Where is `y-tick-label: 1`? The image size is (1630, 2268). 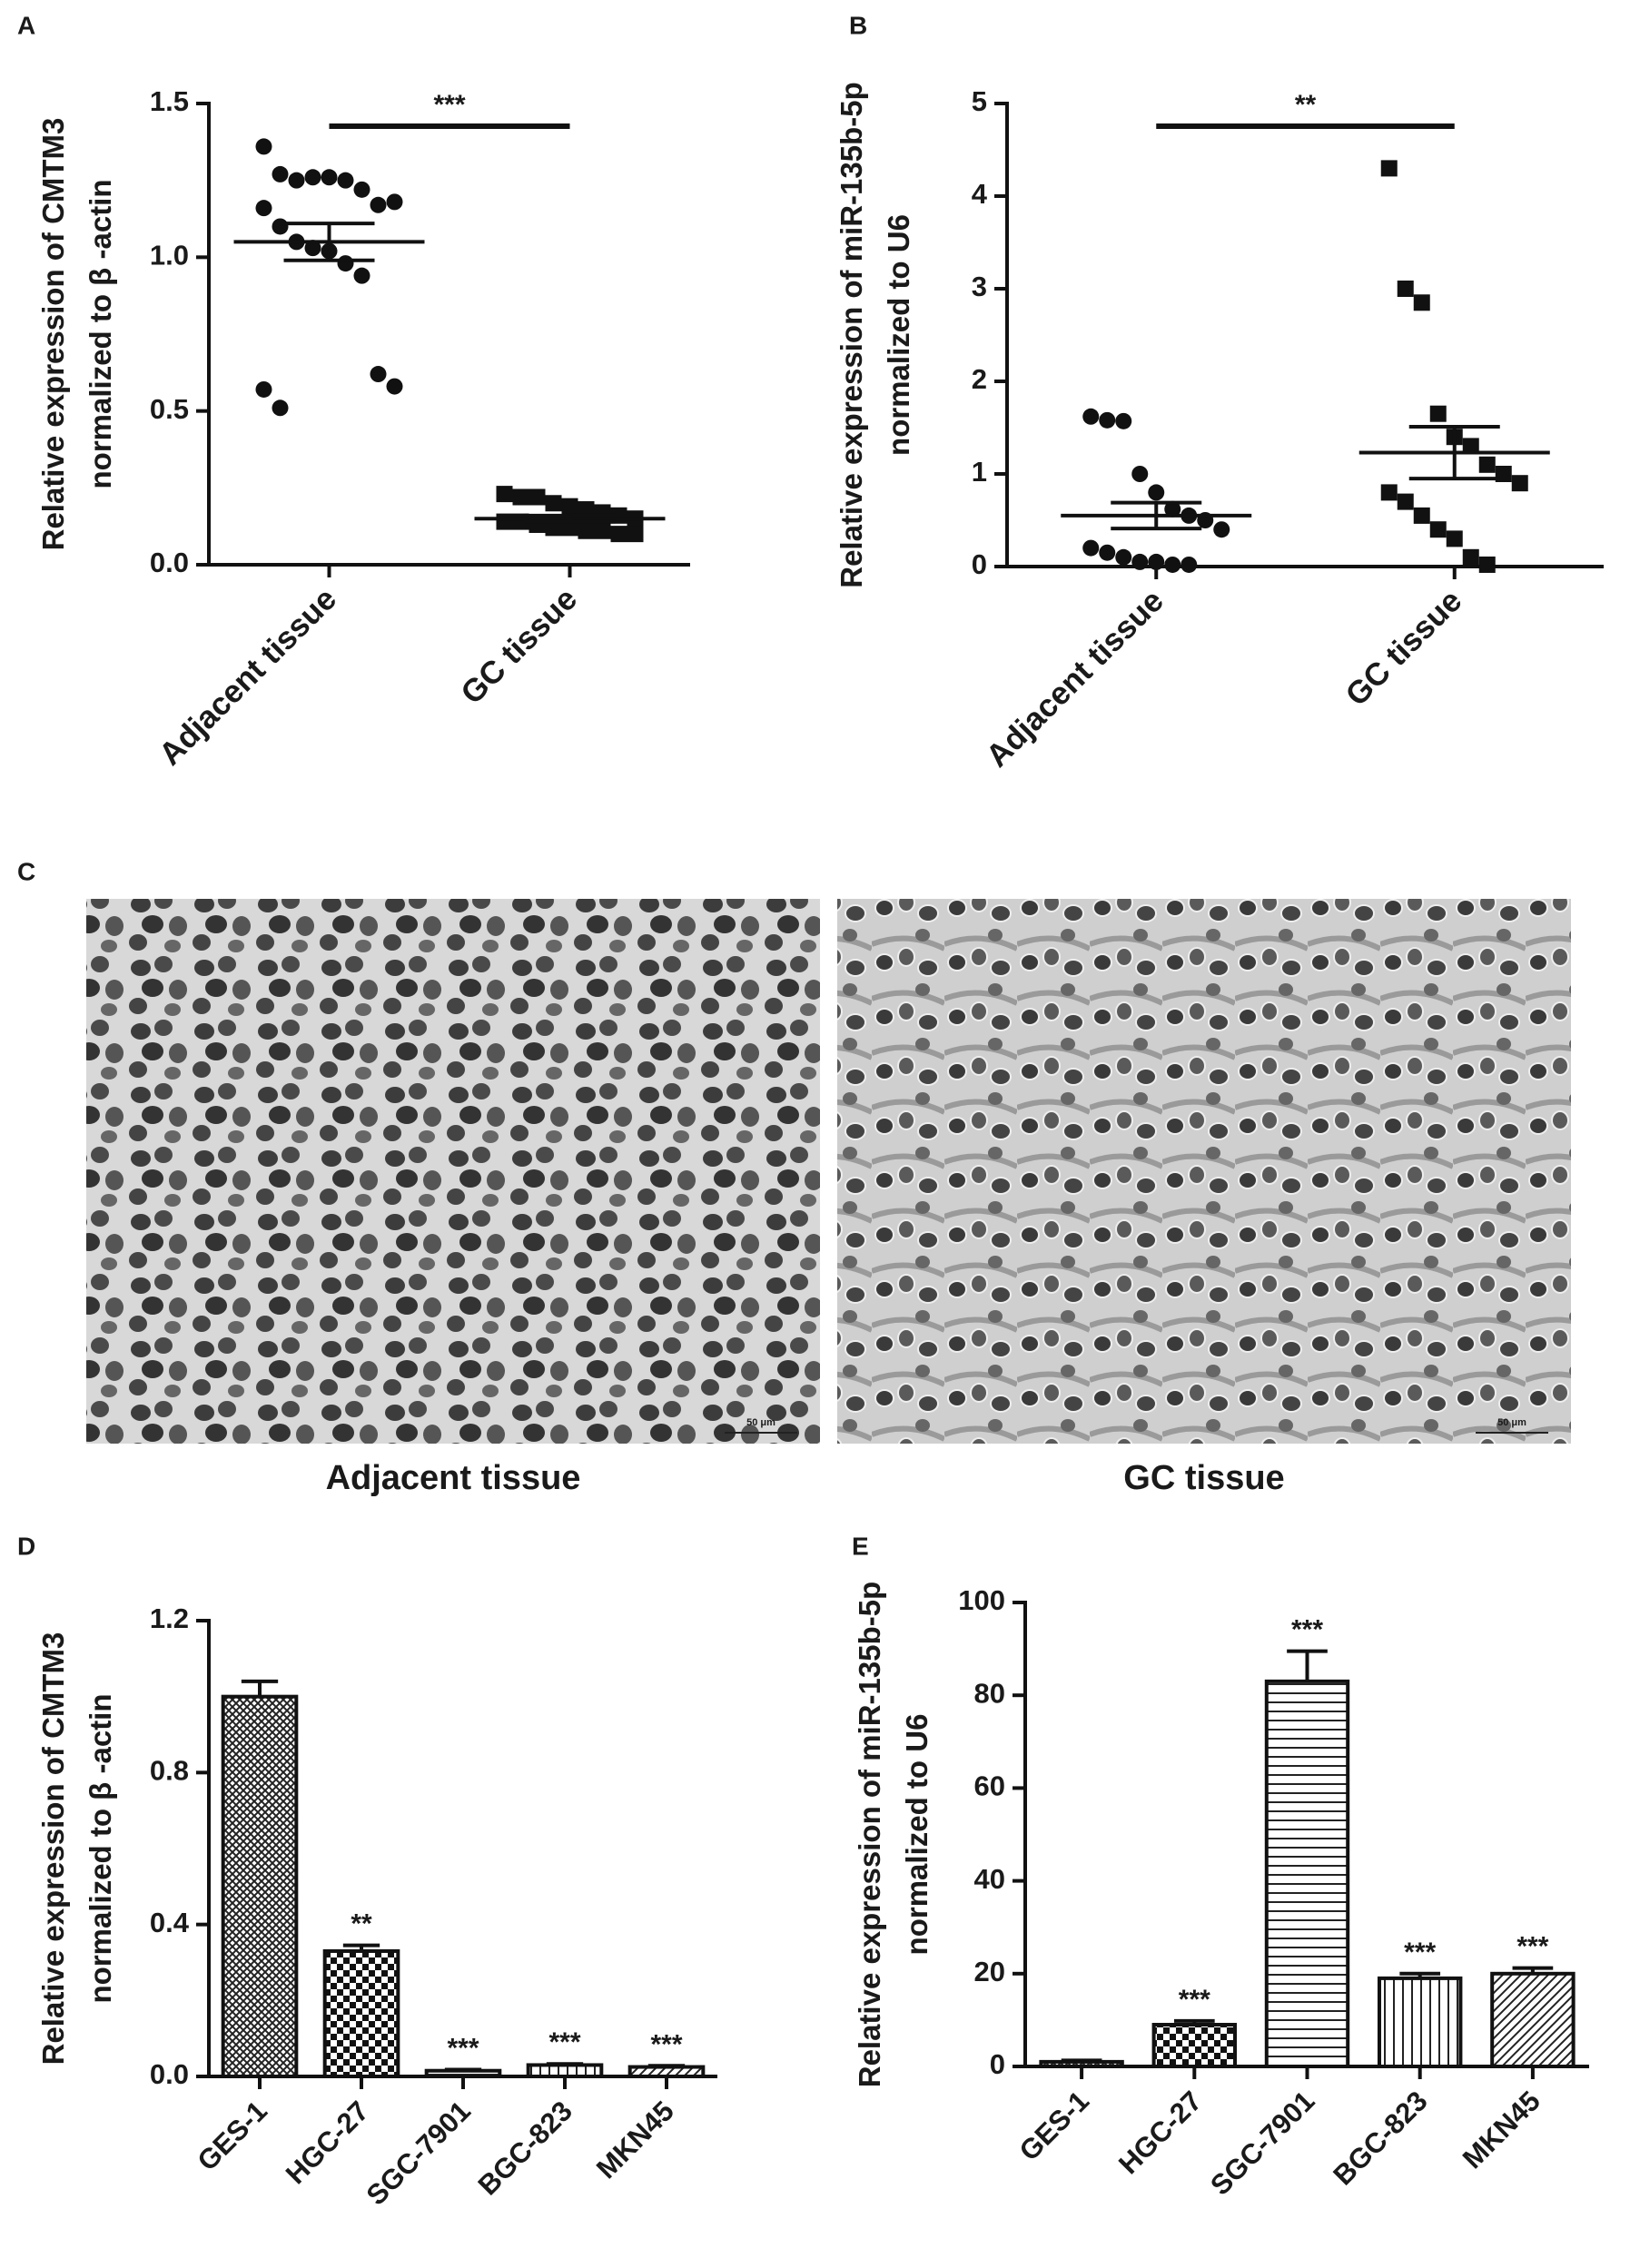 y-tick-label: 1 is located at coordinates (979, 472).